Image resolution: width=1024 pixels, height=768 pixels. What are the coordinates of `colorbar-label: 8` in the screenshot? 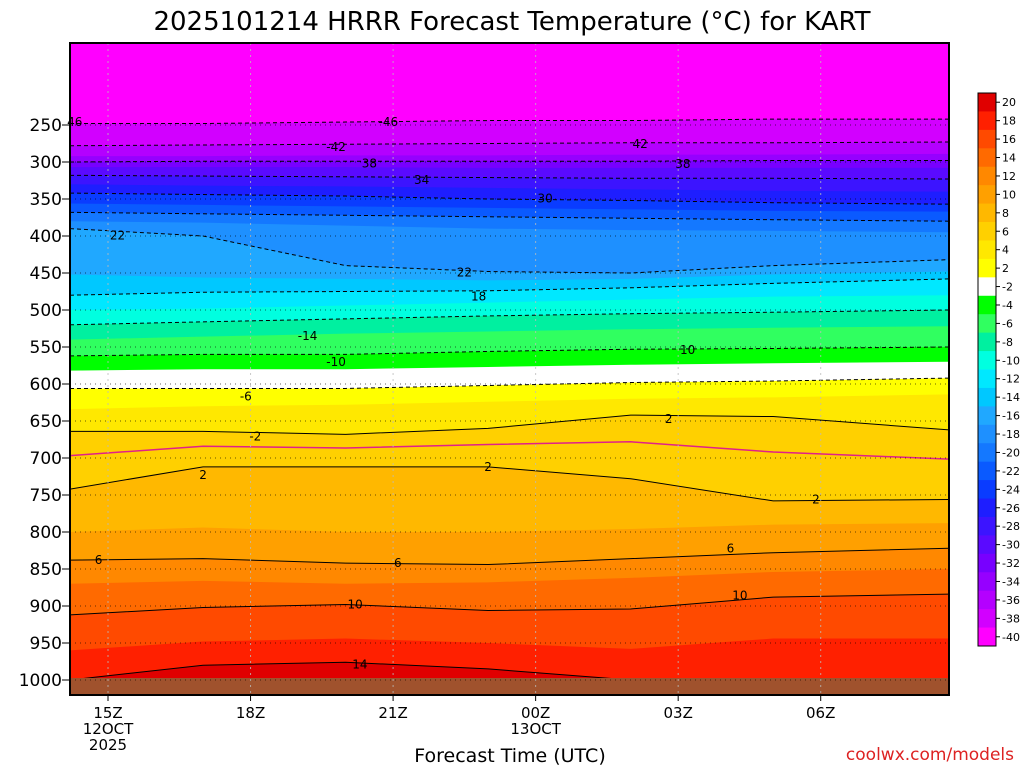 It's located at (1005, 213).